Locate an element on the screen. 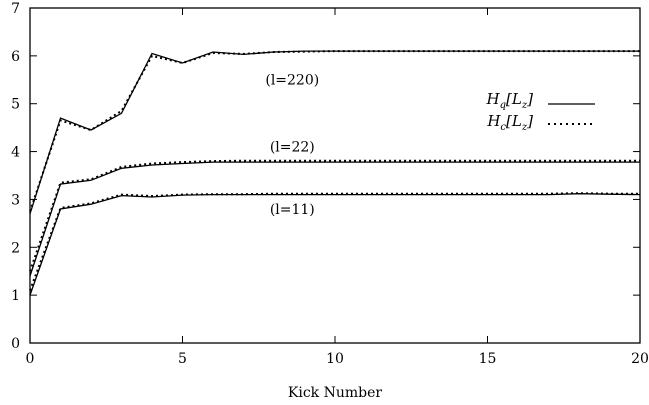 The image size is (649, 405). x-axis-label: Kick Number is located at coordinates (335, 393).